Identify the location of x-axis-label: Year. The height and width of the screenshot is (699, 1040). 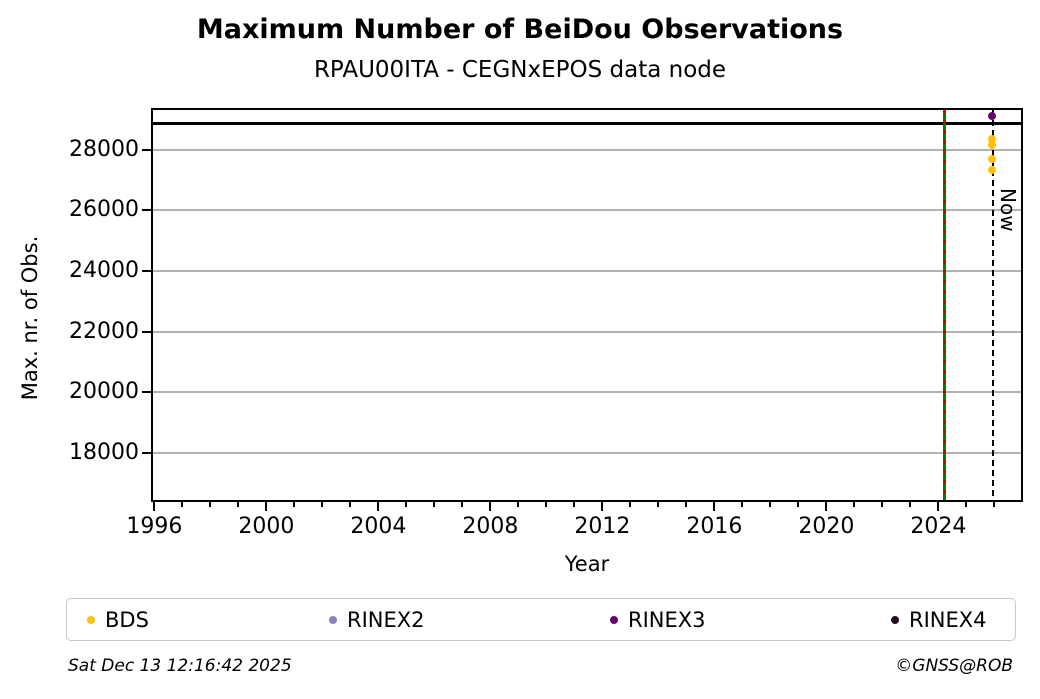
(587, 564).